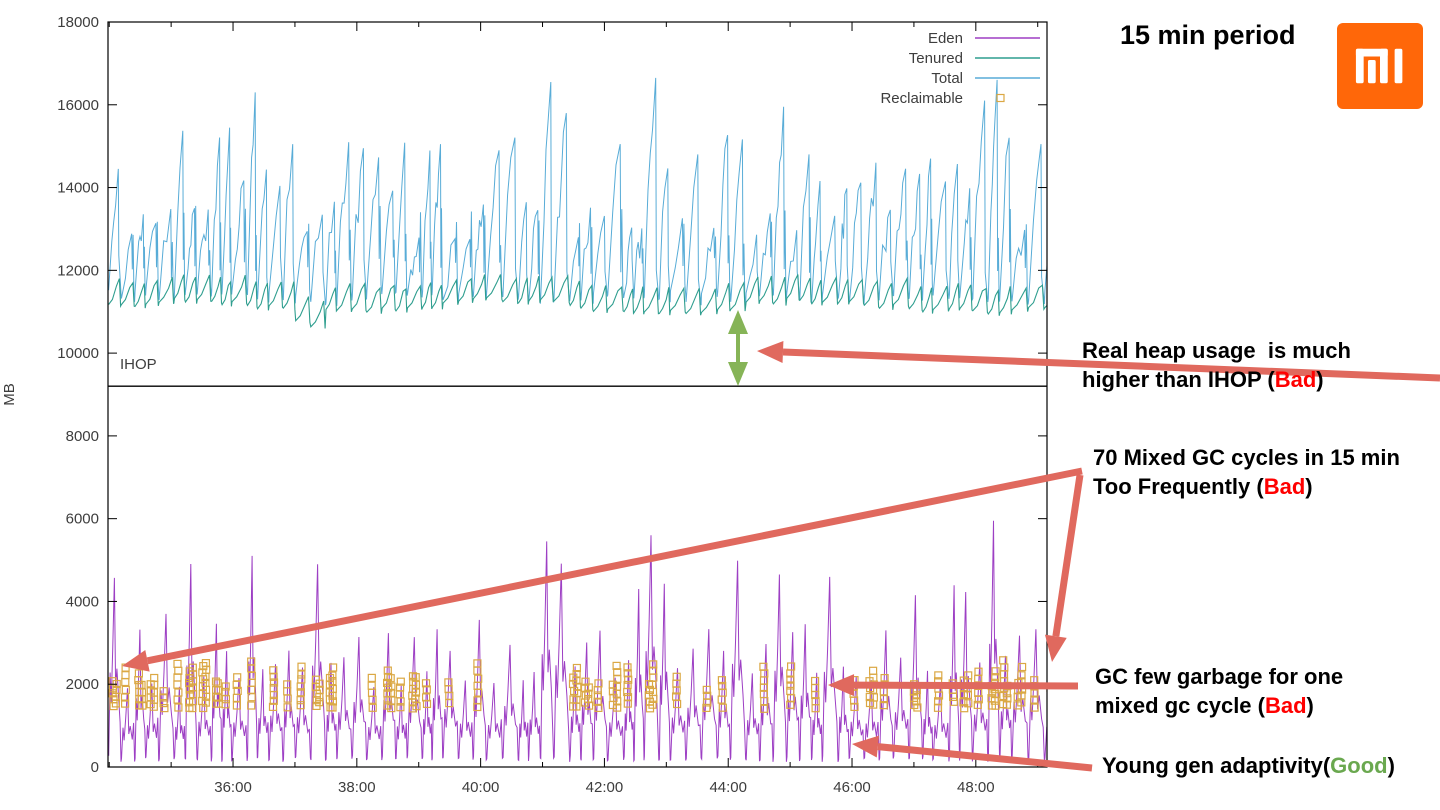  Describe the element at coordinates (960, 68) in the screenshot. I see `legend: Eden Tenured Total Reclaimable` at that location.